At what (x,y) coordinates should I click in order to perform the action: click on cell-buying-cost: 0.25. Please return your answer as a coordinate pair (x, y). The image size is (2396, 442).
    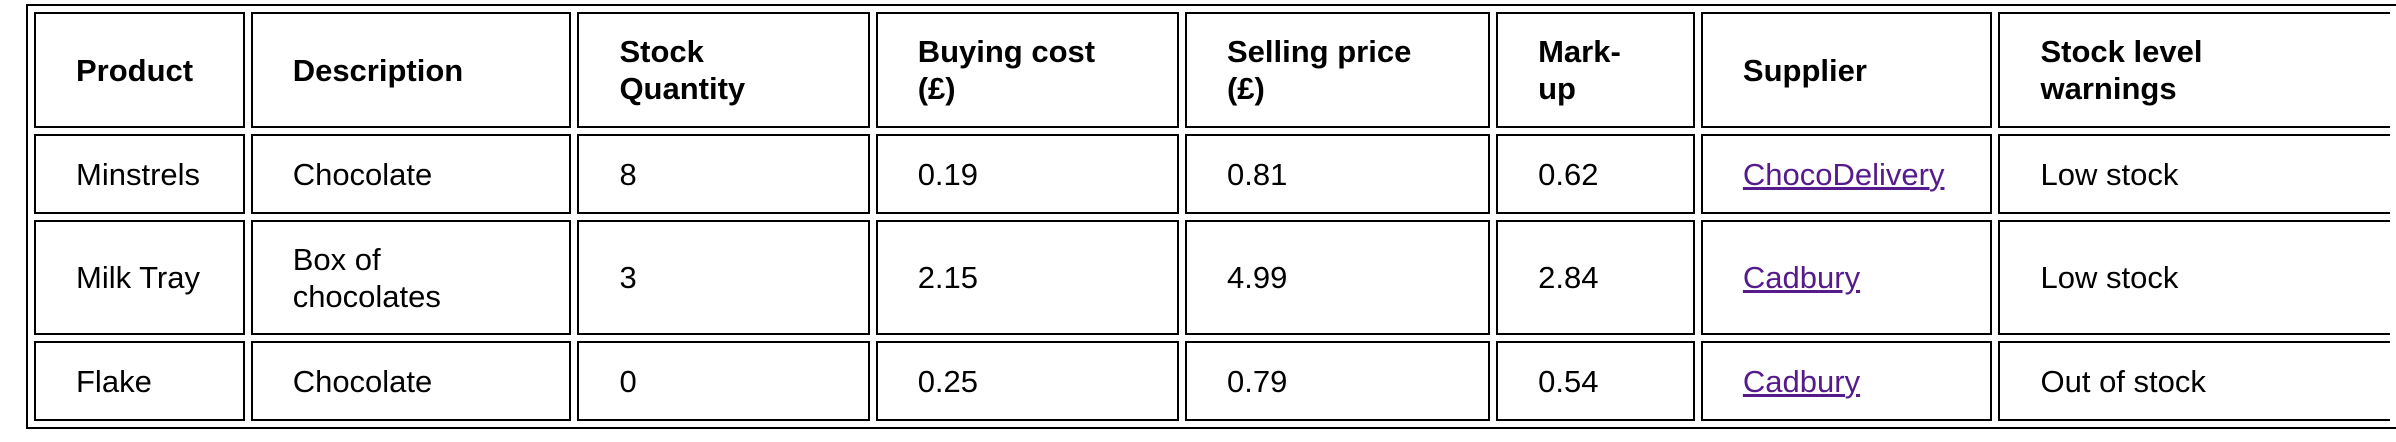
    Looking at the image, I should click on (1027, 381).